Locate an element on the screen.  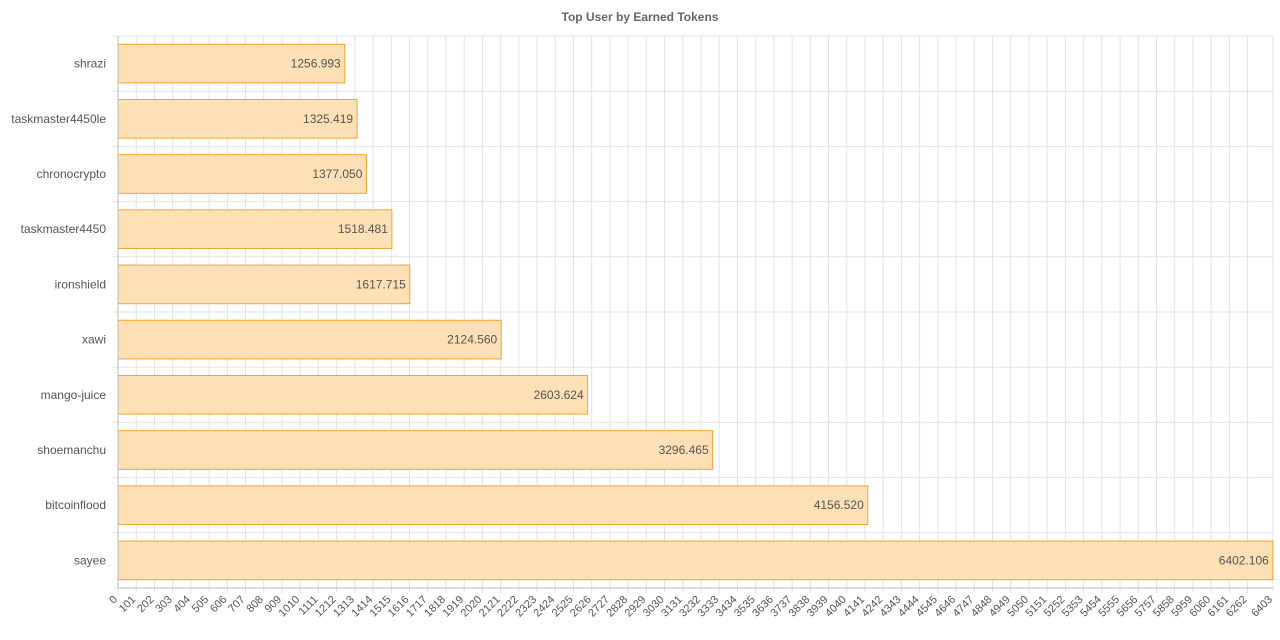
bar-value-label: 1325.419 is located at coordinates (328, 119).